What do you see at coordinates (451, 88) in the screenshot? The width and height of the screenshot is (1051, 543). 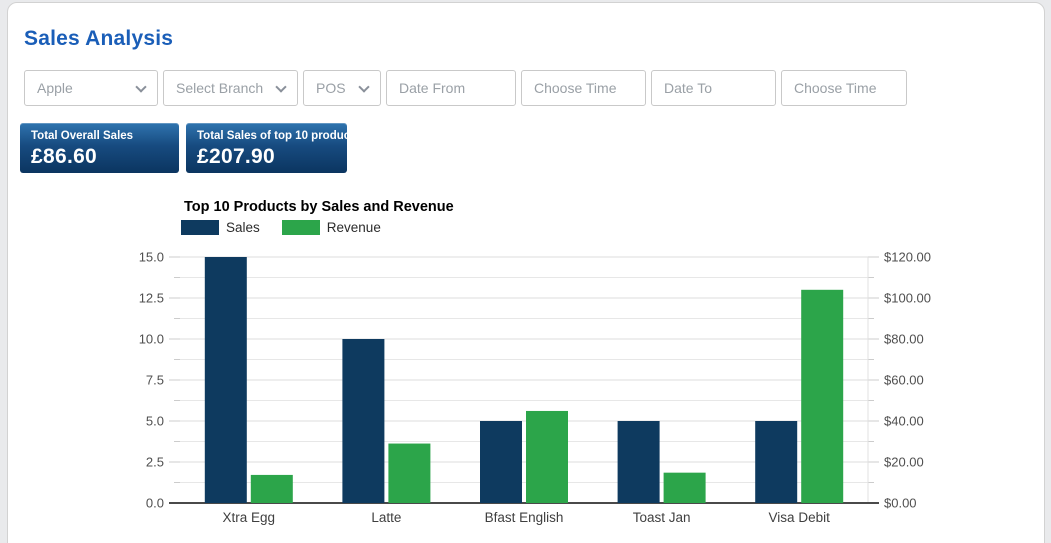 I see `date-from-input` at bounding box center [451, 88].